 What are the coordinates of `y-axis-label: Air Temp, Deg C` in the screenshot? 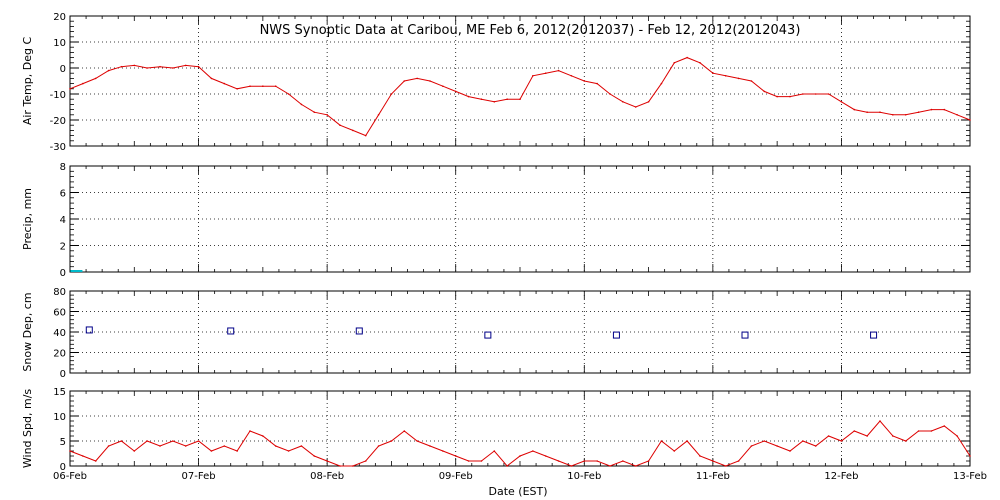 It's located at (27, 81).